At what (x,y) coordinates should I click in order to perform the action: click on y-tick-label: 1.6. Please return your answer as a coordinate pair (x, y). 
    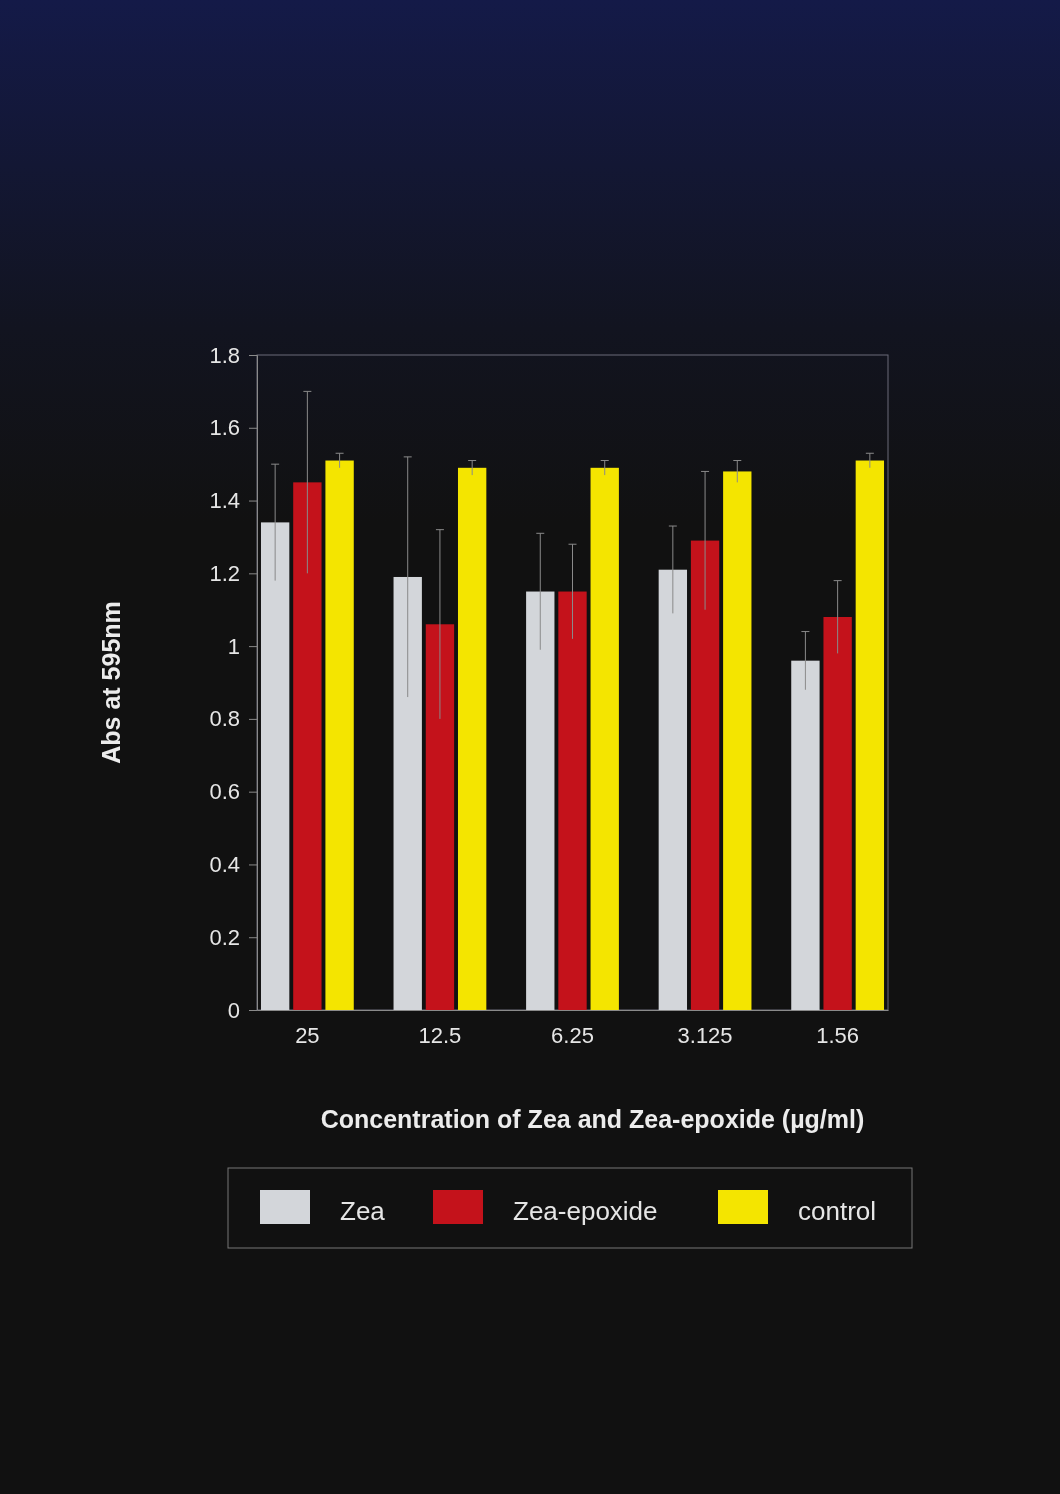
    Looking at the image, I should click on (224, 428).